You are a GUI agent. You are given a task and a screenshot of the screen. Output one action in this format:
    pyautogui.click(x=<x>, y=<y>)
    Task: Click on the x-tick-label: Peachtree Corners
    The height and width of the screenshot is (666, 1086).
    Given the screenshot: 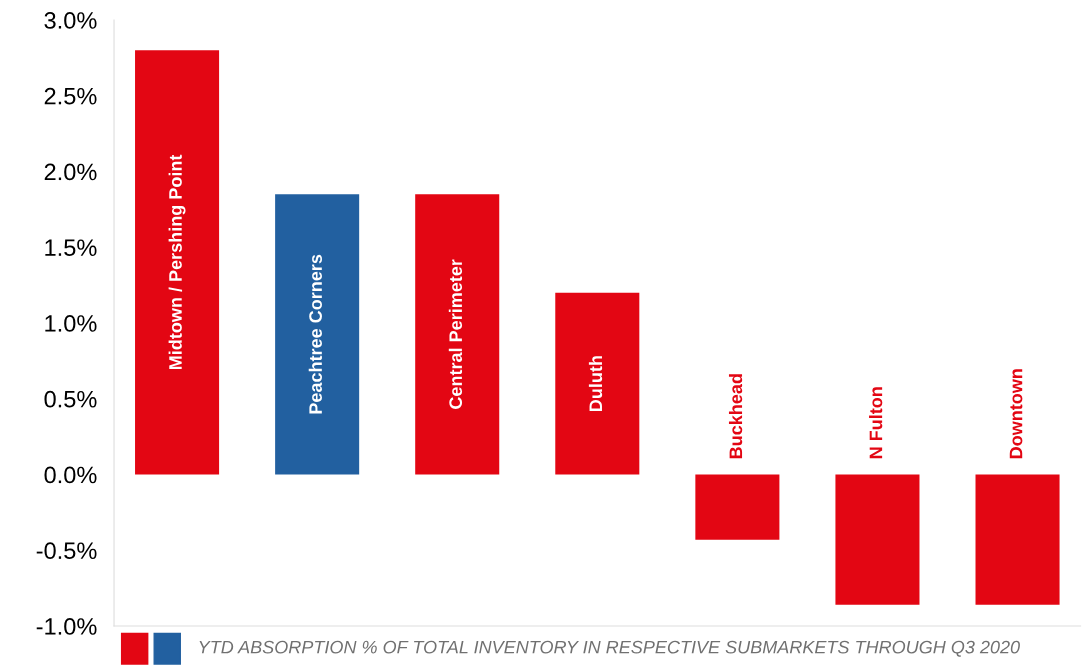 What is the action you would take?
    pyautogui.click(x=315, y=334)
    